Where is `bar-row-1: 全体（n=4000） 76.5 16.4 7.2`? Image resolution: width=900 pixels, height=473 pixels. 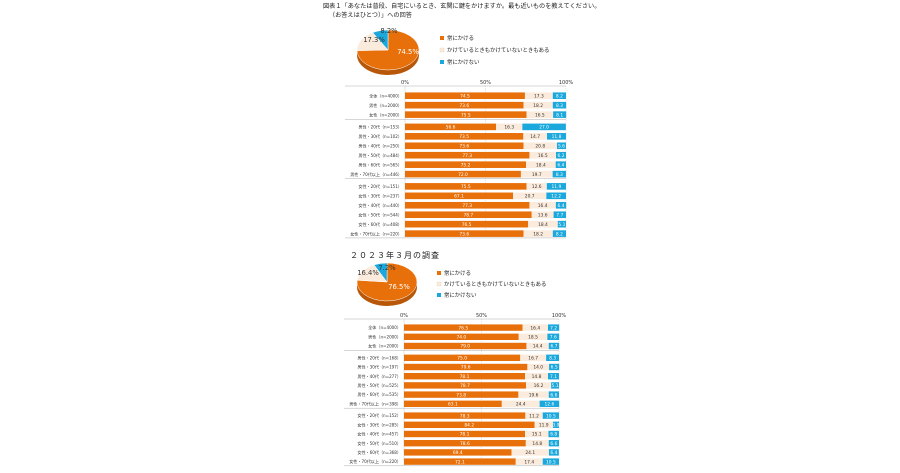
bar-row-1: 全体（n=4000） 76.5 16.4 7.2 is located at coordinates (464, 327).